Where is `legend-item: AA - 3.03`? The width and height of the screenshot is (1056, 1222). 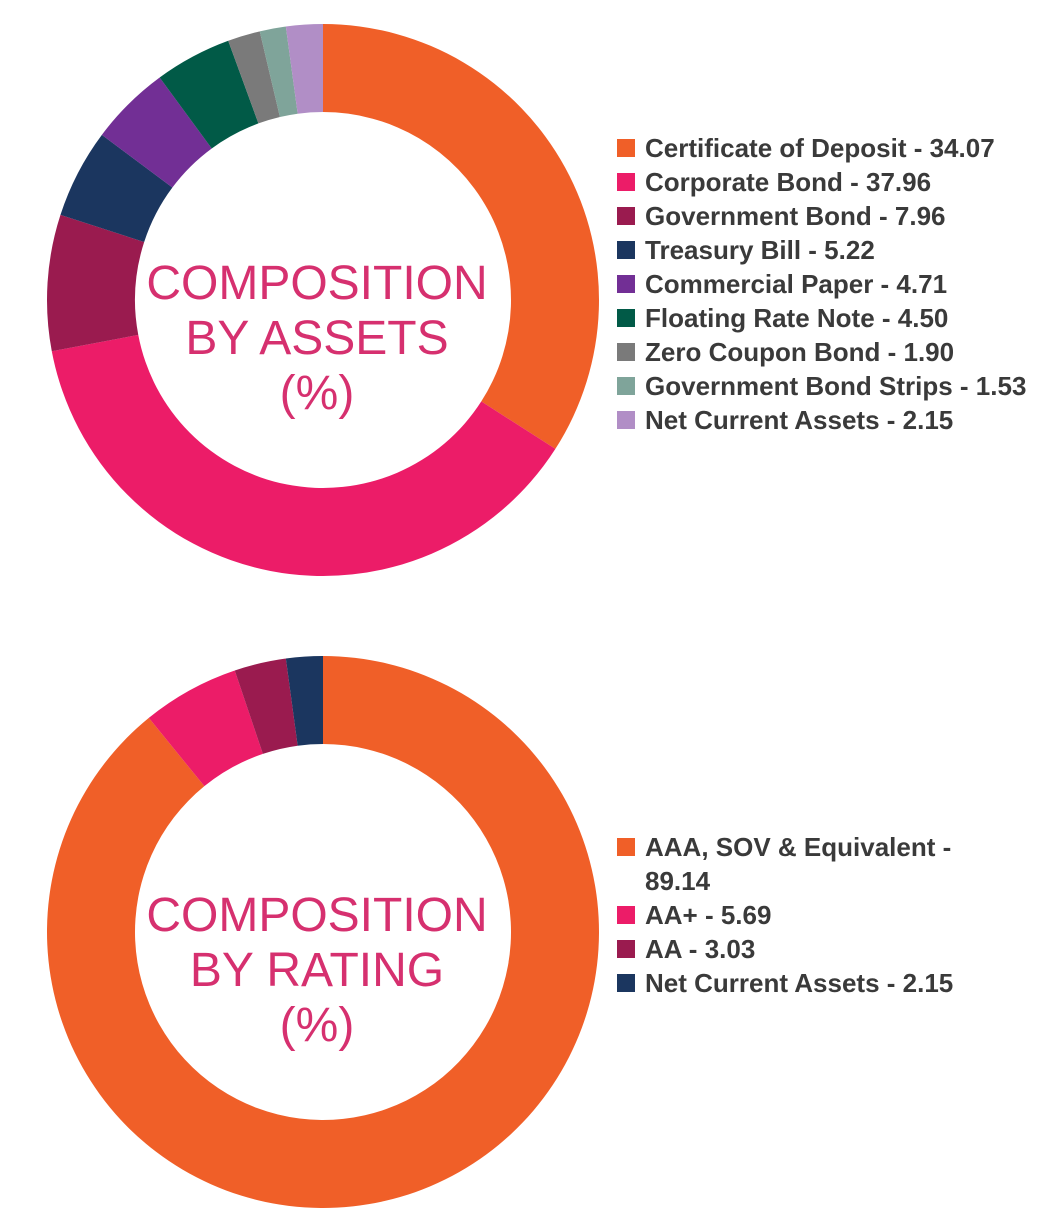
legend-item: AA - 3.03 is located at coordinates (801, 949).